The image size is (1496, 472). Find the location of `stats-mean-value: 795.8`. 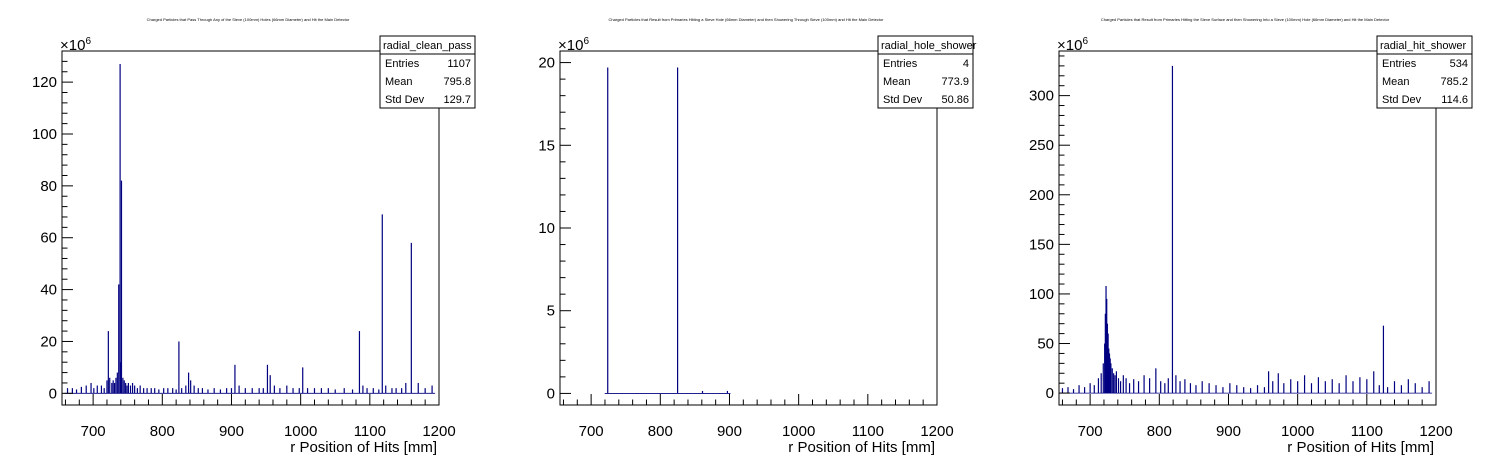

stats-mean-value: 795.8 is located at coordinates (457, 82).